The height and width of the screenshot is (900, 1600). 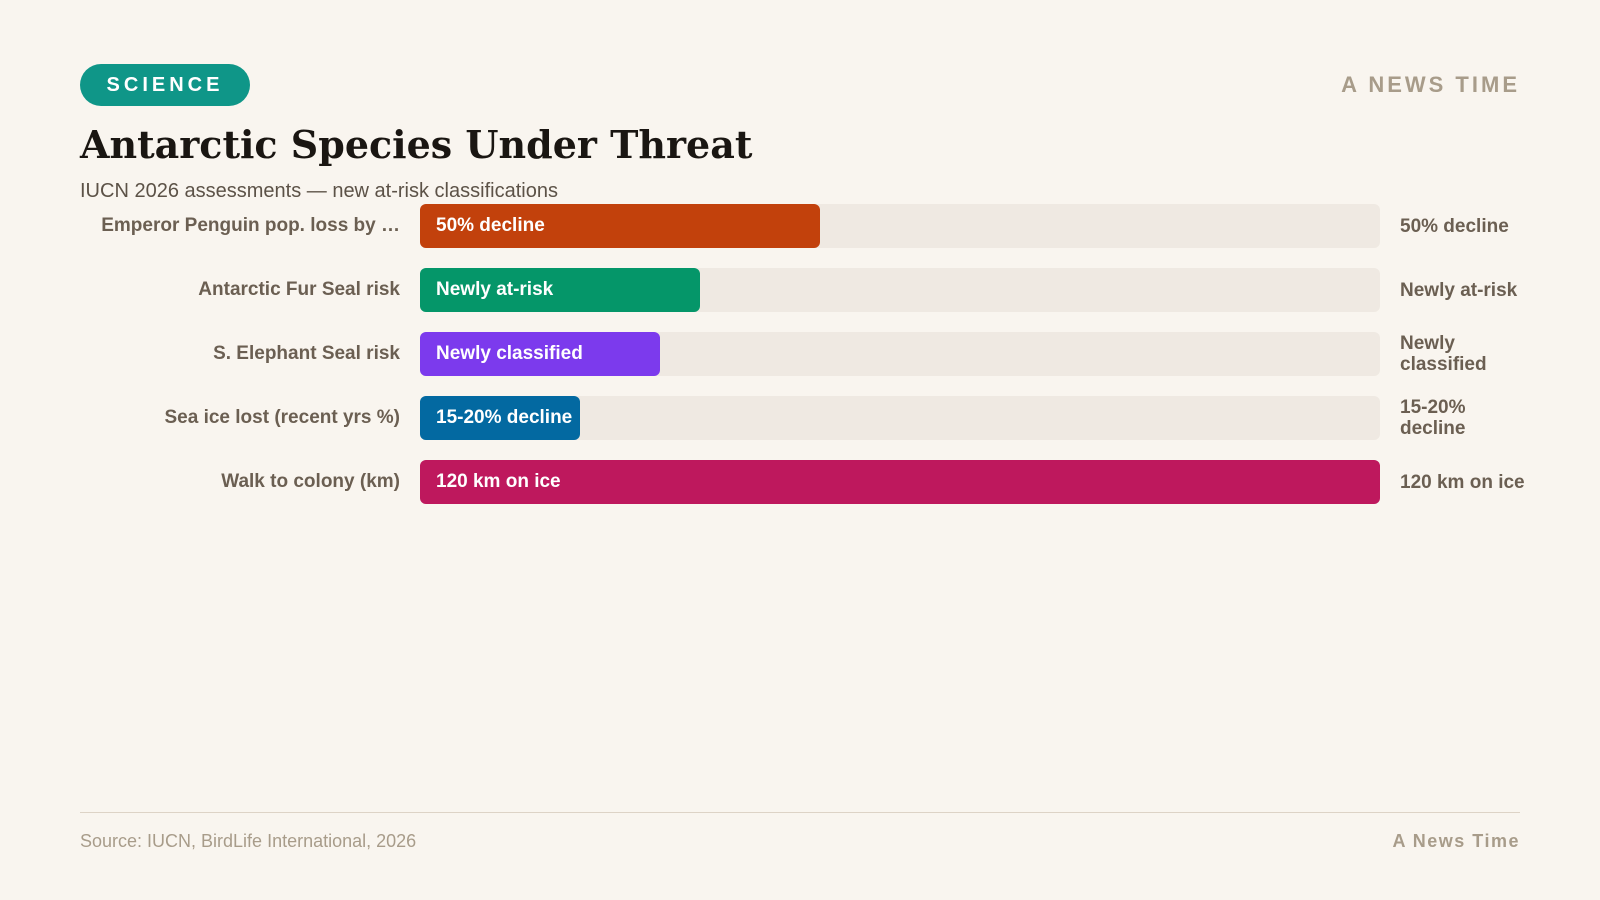 I want to click on value-label: 120 km on ice, so click(x=1462, y=482).